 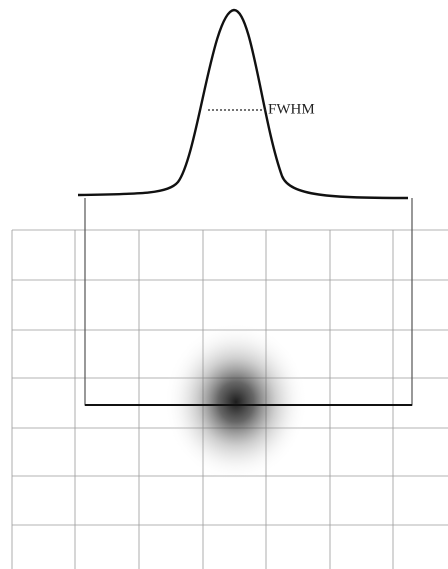 What do you see at coordinates (291, 109) in the screenshot?
I see `fwhm-label: FWHM` at bounding box center [291, 109].